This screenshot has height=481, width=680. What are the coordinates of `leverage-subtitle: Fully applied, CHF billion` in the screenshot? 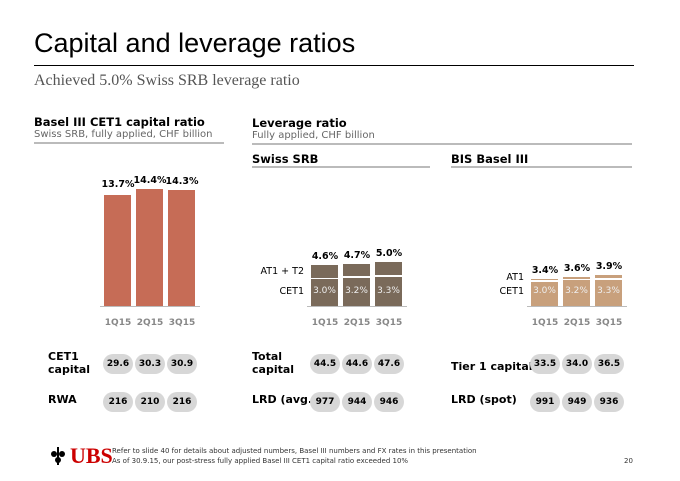 It's located at (313, 135).